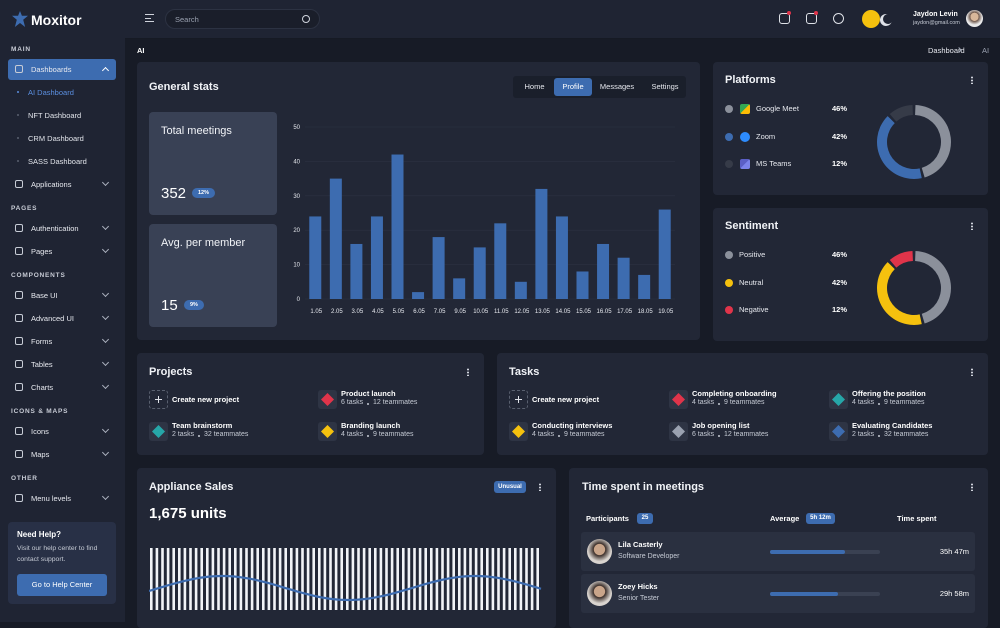 Image resolution: width=1000 pixels, height=628 pixels. I want to click on x-tick-label: 10.05, so click(481, 312).